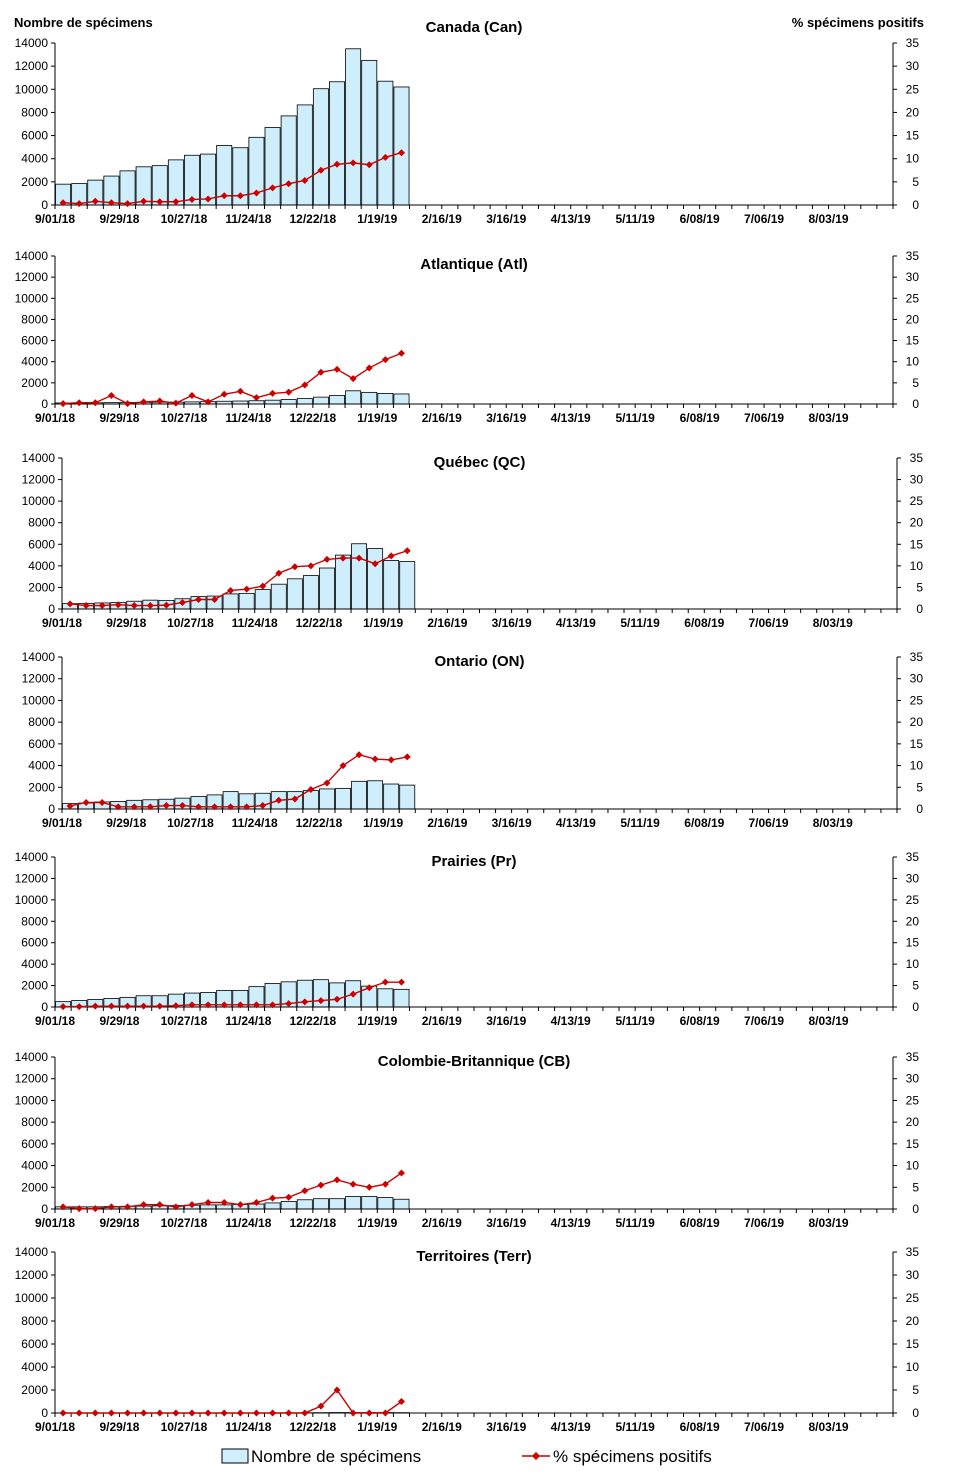  Describe the element at coordinates (473, 264) in the screenshot. I see `chart-title: Atlantique (Atl)` at that location.